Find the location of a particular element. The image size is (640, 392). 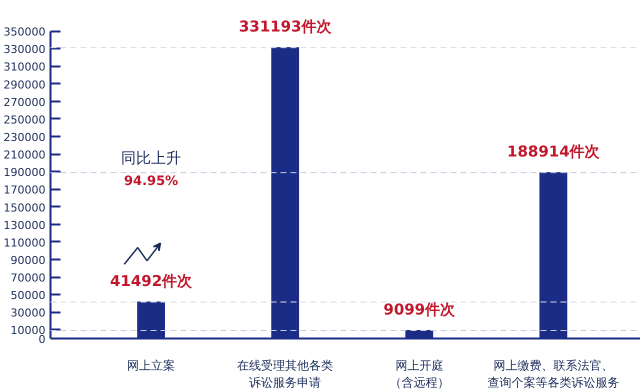

x-tick-label: 网上立案 is located at coordinates (151, 365).